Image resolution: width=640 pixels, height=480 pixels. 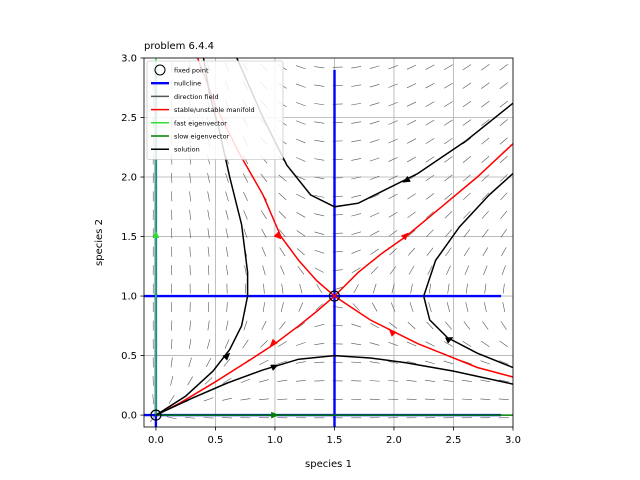 What do you see at coordinates (191, 71) in the screenshot?
I see `legend-label-0: fixed point` at bounding box center [191, 71].